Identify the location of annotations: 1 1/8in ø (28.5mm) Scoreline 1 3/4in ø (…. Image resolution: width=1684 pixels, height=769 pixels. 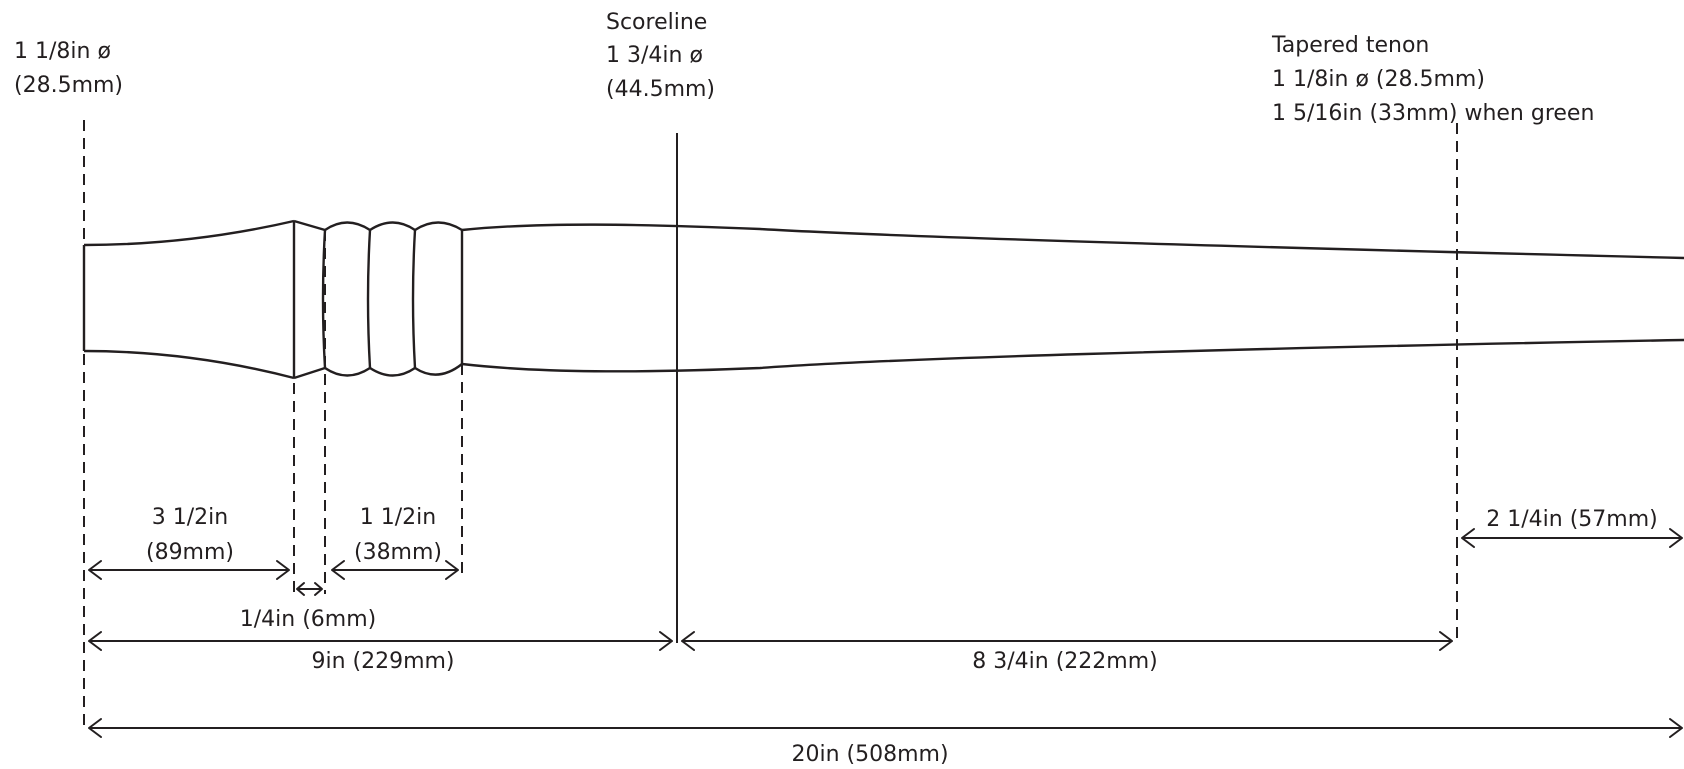
(804, 68).